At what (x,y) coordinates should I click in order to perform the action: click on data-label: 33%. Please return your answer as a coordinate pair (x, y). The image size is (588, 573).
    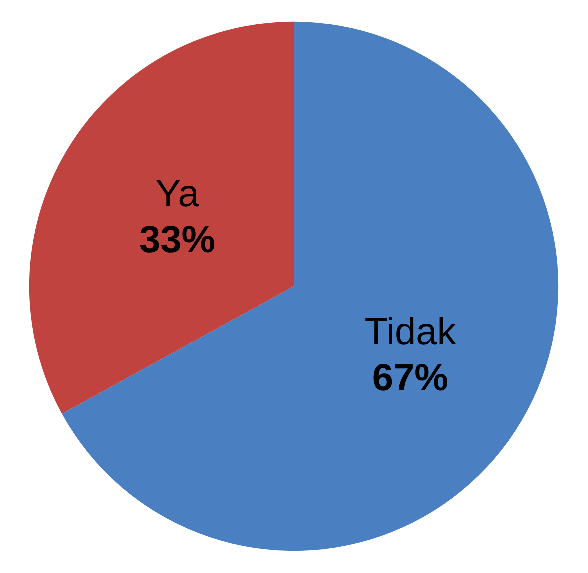
    Looking at the image, I should click on (178, 241).